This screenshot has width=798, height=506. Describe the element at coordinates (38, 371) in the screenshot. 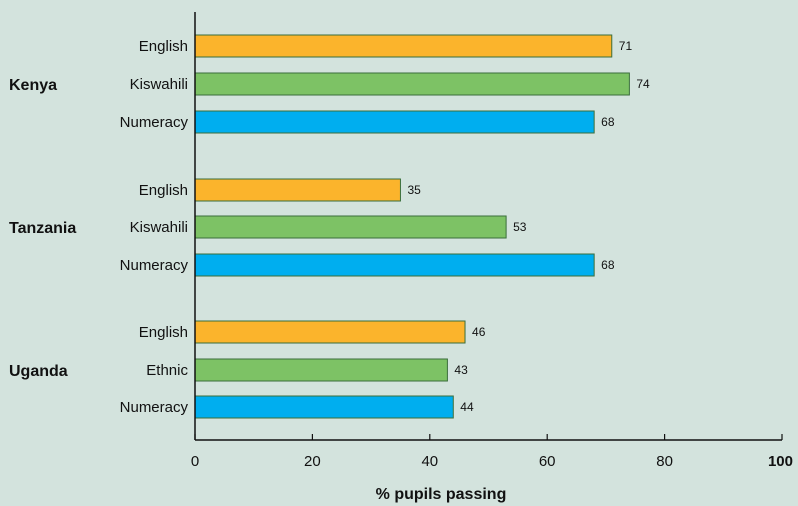

I see `group-label: Uganda` at that location.